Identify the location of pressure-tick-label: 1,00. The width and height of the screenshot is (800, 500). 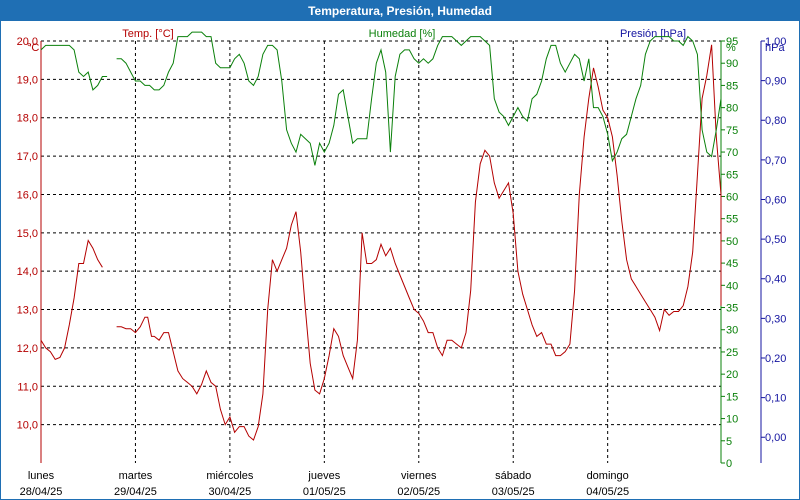
(775, 42).